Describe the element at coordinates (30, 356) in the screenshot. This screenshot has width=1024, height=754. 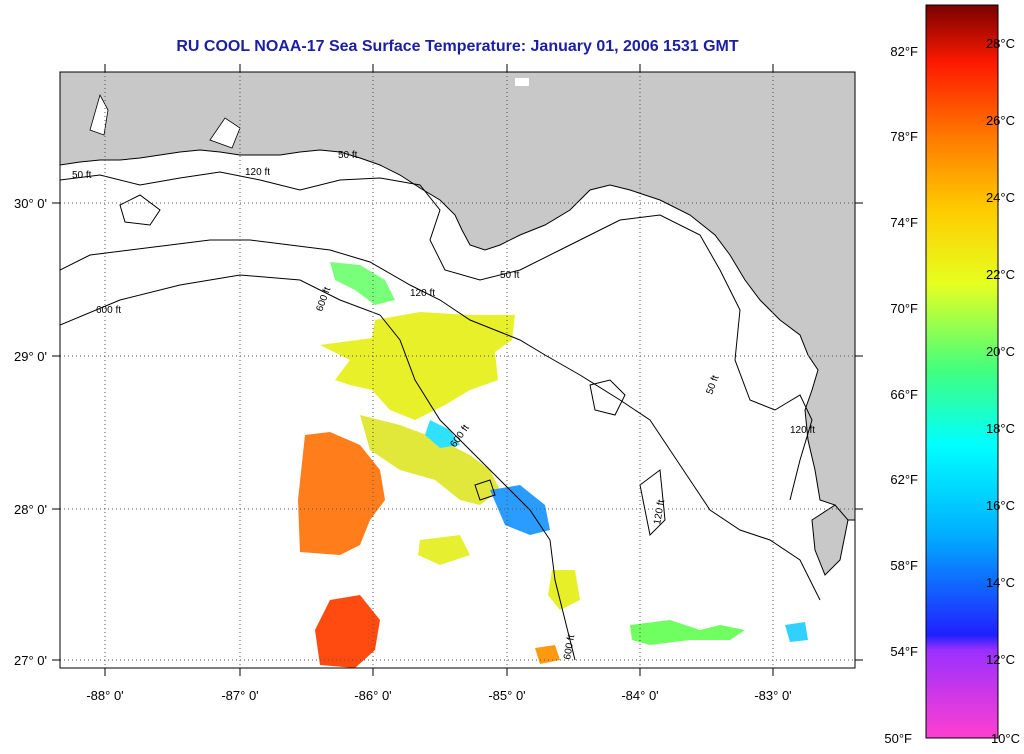
I see `lat-label: 29° 0'` at that location.